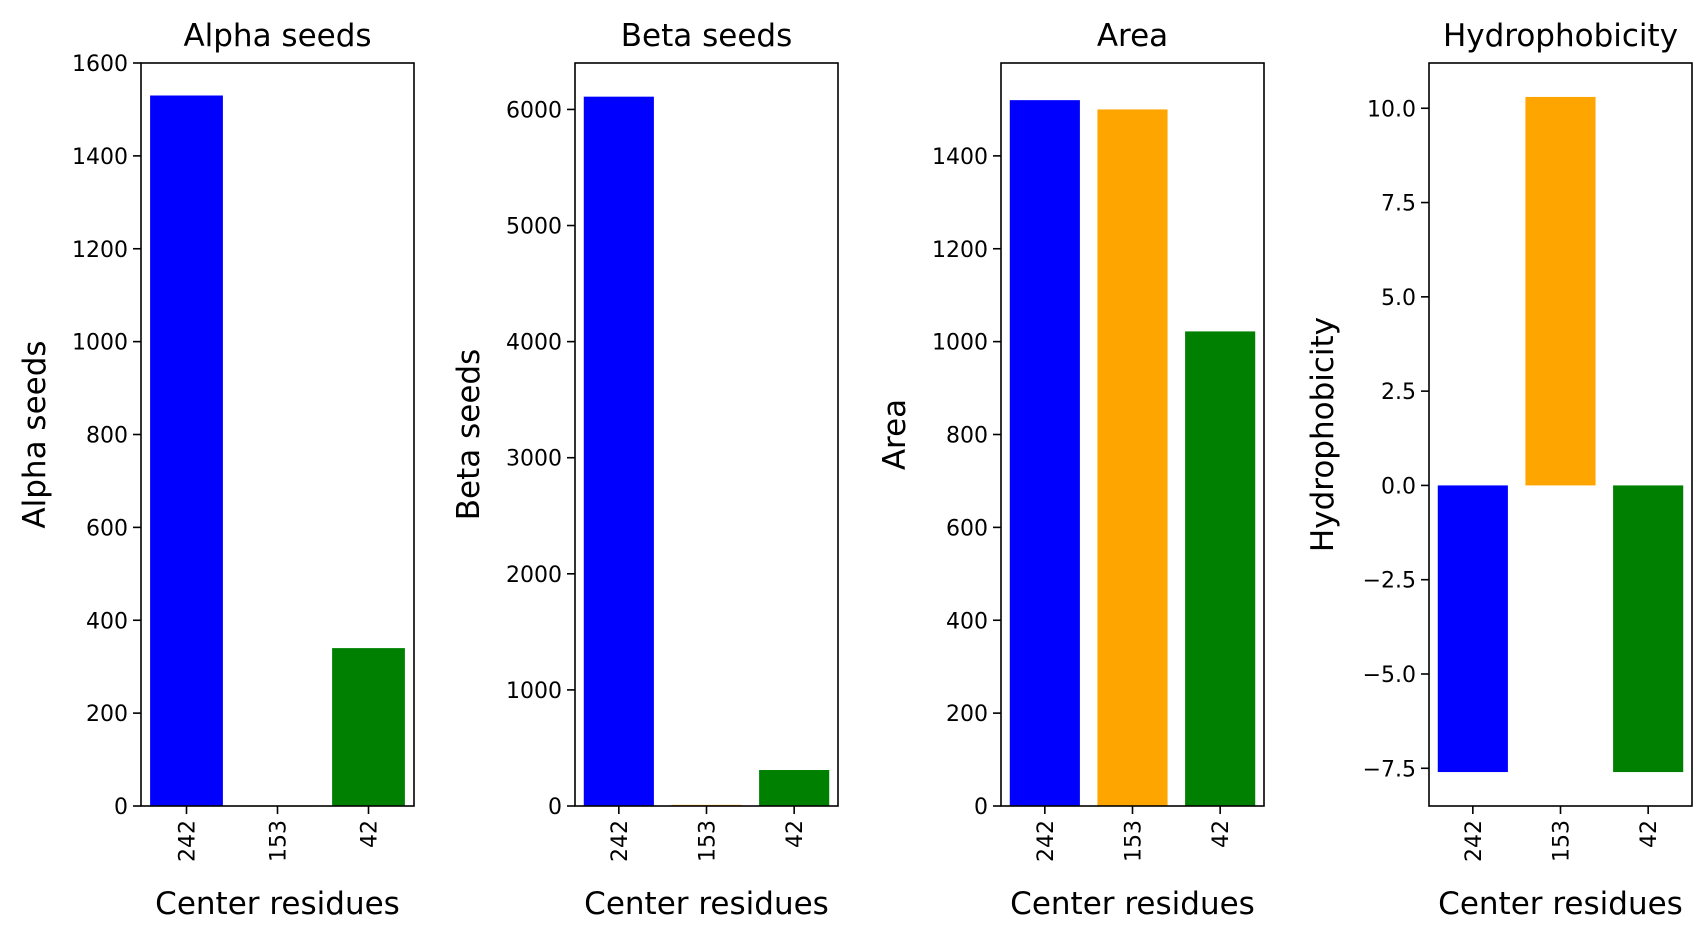 The image size is (1706, 937). I want to click on chart-title: Alpha seeds, so click(277, 36).